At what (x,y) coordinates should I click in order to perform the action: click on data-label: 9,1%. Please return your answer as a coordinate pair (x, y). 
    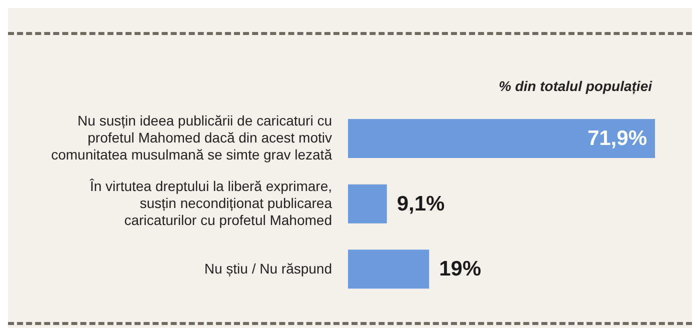
    Looking at the image, I should click on (421, 204).